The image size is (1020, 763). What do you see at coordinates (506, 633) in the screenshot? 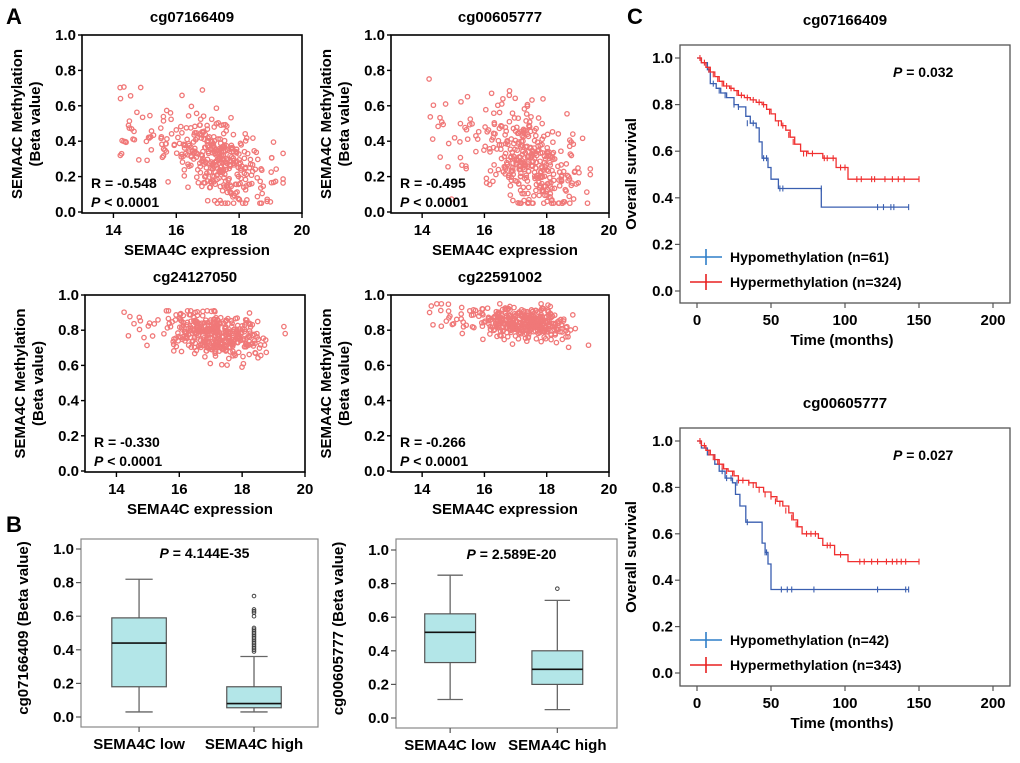
I see `plot-frame` at bounding box center [506, 633].